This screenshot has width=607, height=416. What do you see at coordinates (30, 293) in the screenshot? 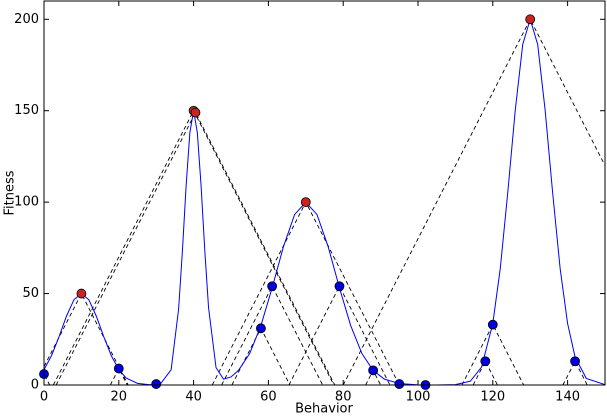
I see `y-tick-label: 50` at bounding box center [30, 293].